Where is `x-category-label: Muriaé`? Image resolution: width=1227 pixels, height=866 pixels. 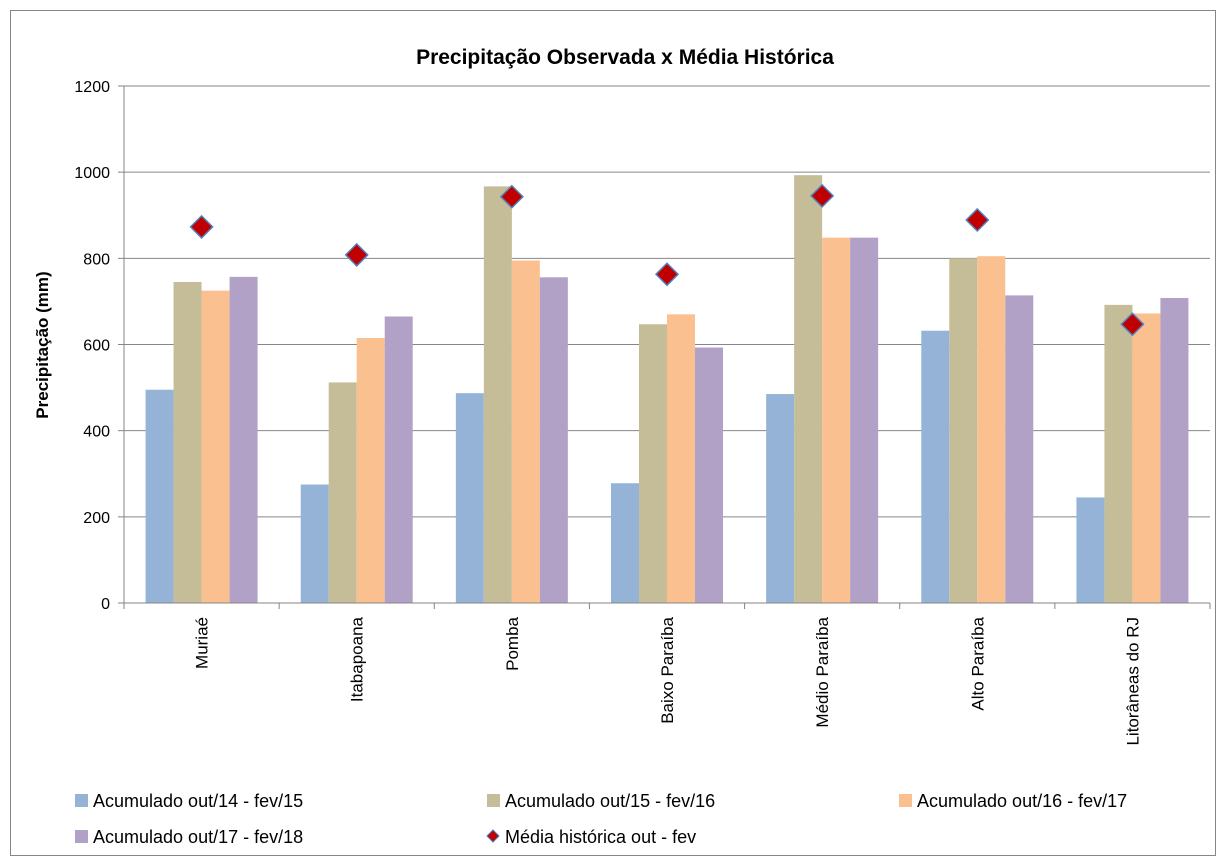
x-category-label: Muriaé is located at coordinates (202, 643).